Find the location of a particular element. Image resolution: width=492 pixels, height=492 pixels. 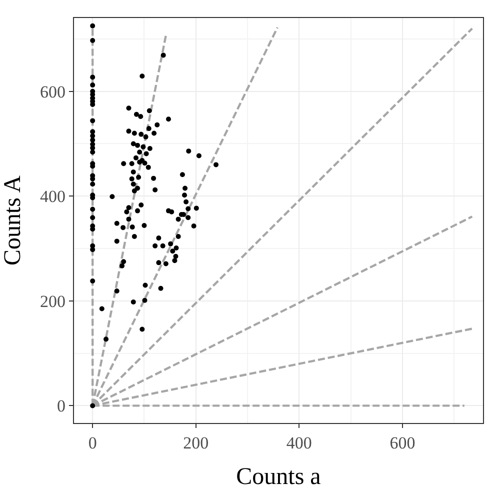

y-tick-label: 400 is located at coordinates (53, 196).